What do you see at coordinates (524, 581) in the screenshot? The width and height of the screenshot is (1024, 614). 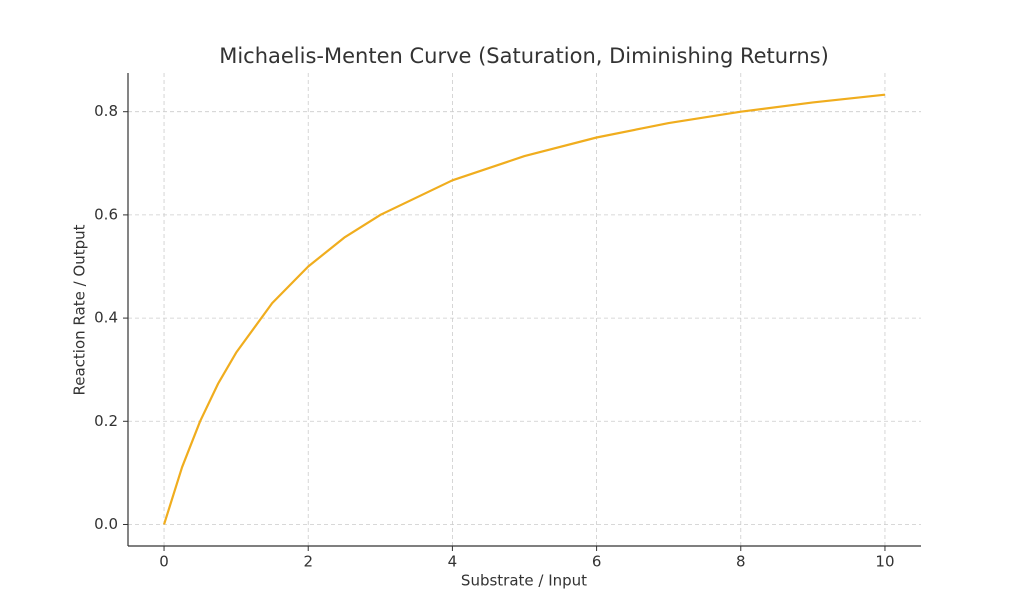 I see `x-axis-label: Substrate / Input` at bounding box center [524, 581].